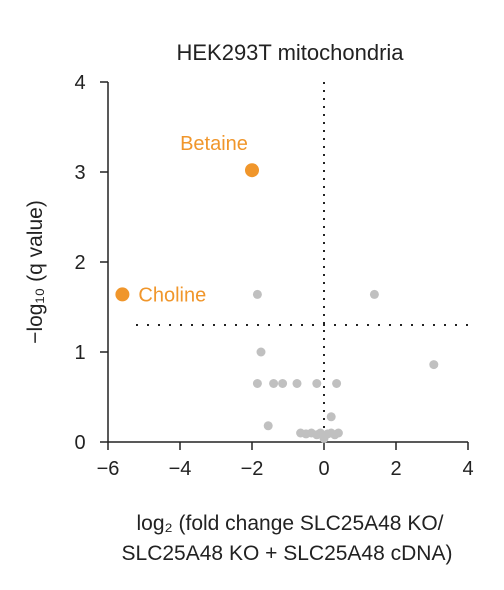 The height and width of the screenshot is (590, 504). I want to click on chart-title: HEK293T mitochondria, so click(290, 52).